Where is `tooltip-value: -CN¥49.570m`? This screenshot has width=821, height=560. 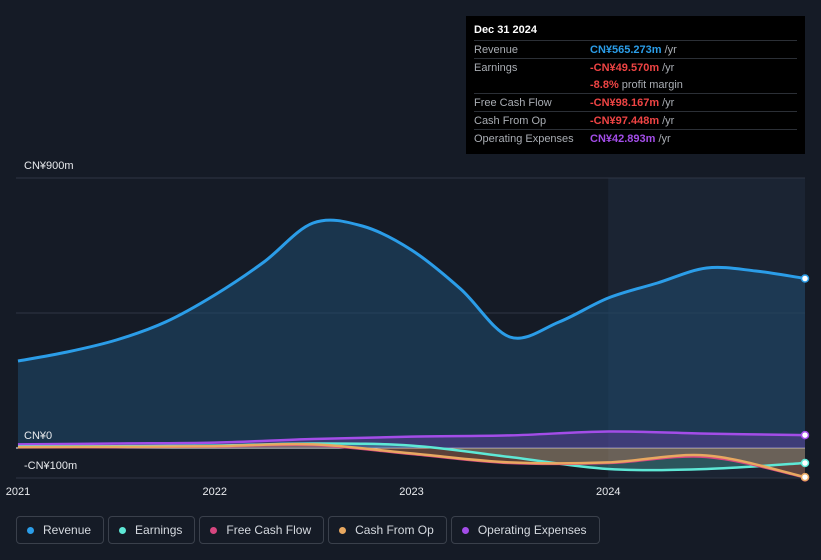 tooltip-value: -CN¥49.570m is located at coordinates (625, 67).